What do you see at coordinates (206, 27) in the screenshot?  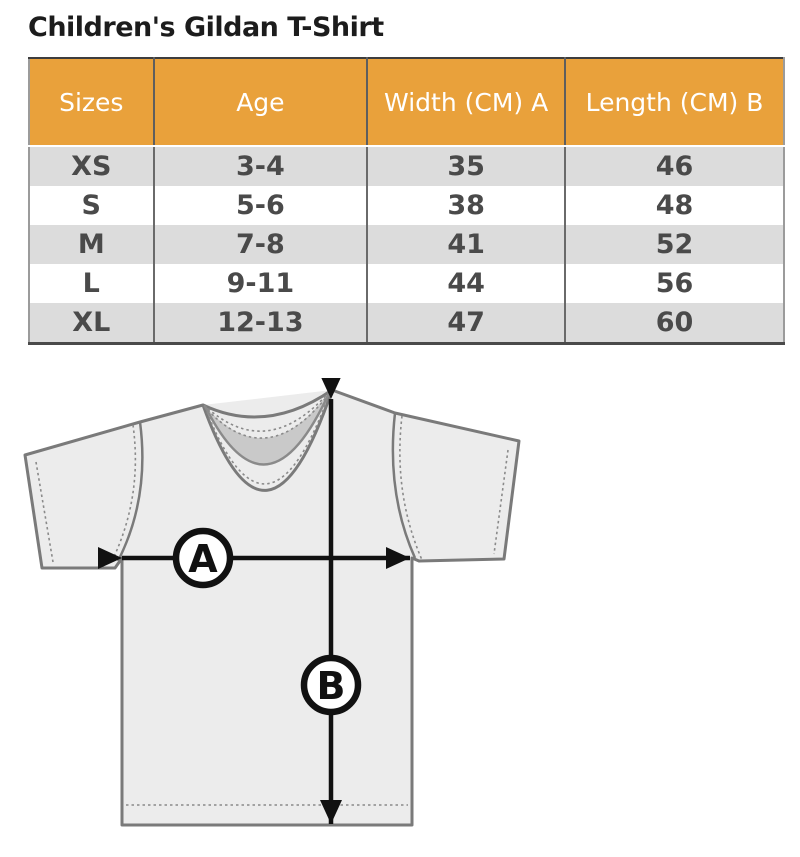 I see `page-title: Children's Gildan T-Shirt` at bounding box center [206, 27].